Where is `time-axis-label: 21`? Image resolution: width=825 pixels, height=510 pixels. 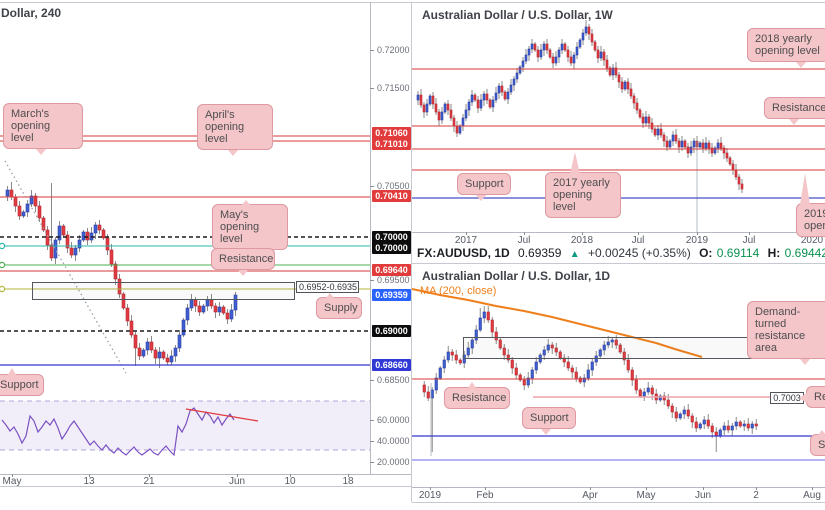 time-axis-label: 21 is located at coordinates (149, 481).